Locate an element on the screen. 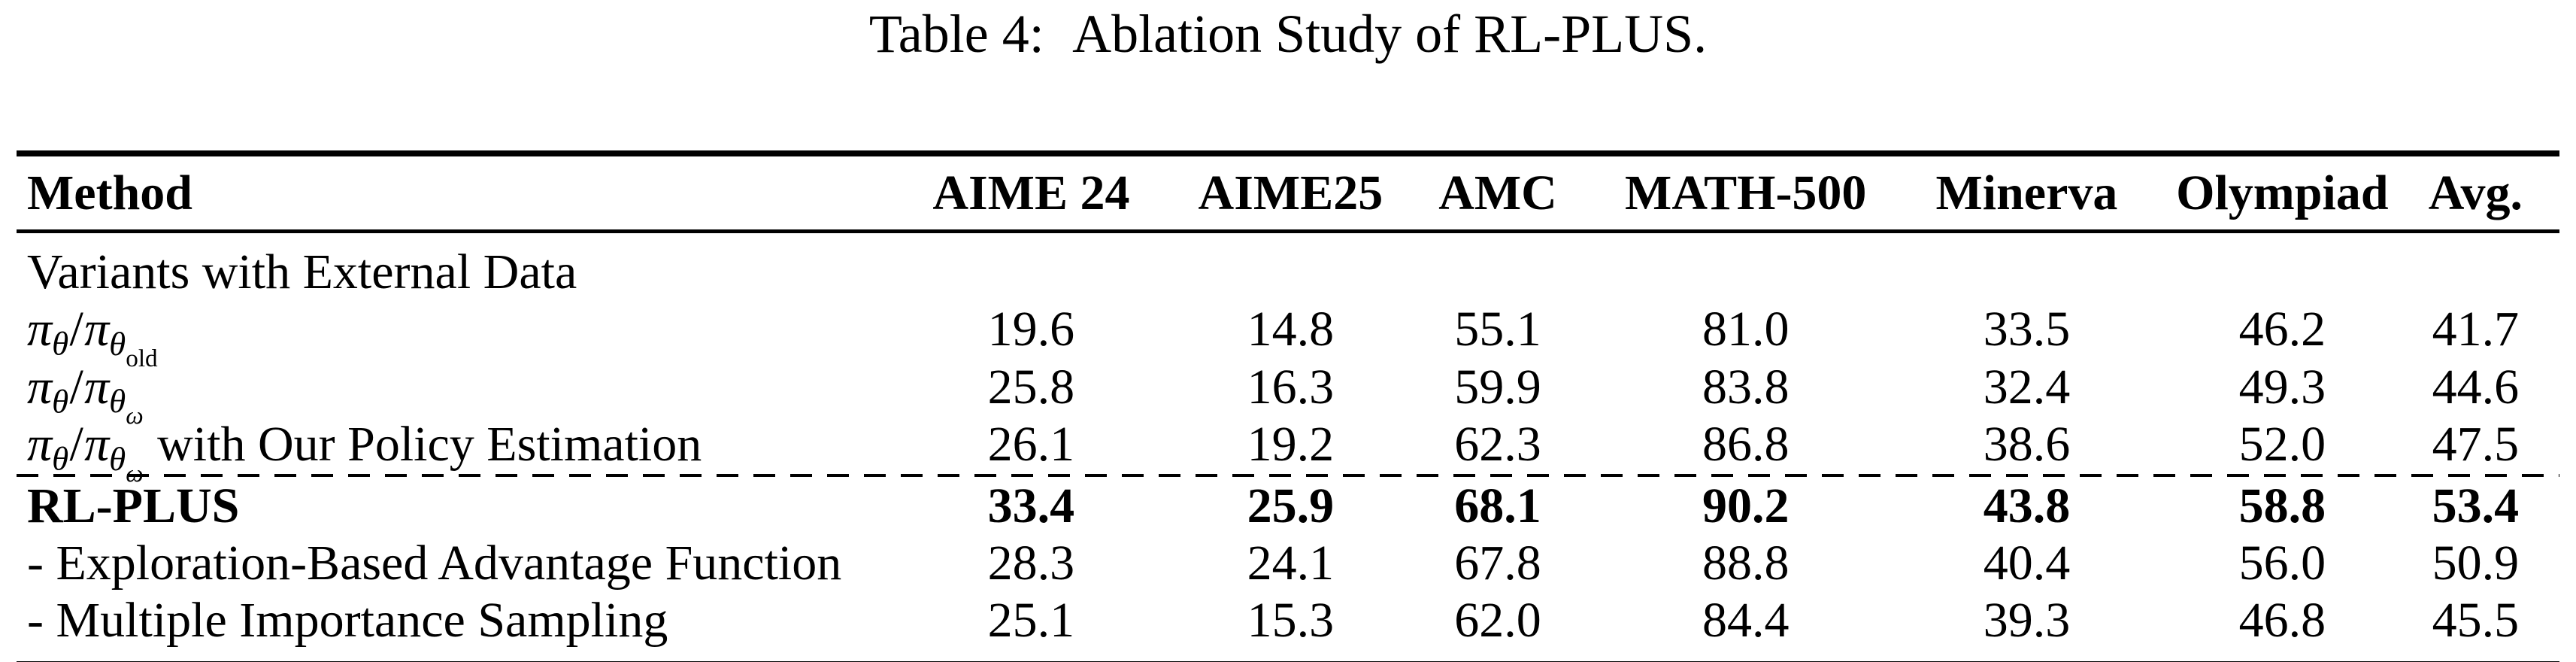  table-caption: Table 4: Ablation Study of RL-PLUS. is located at coordinates (1288, 34).